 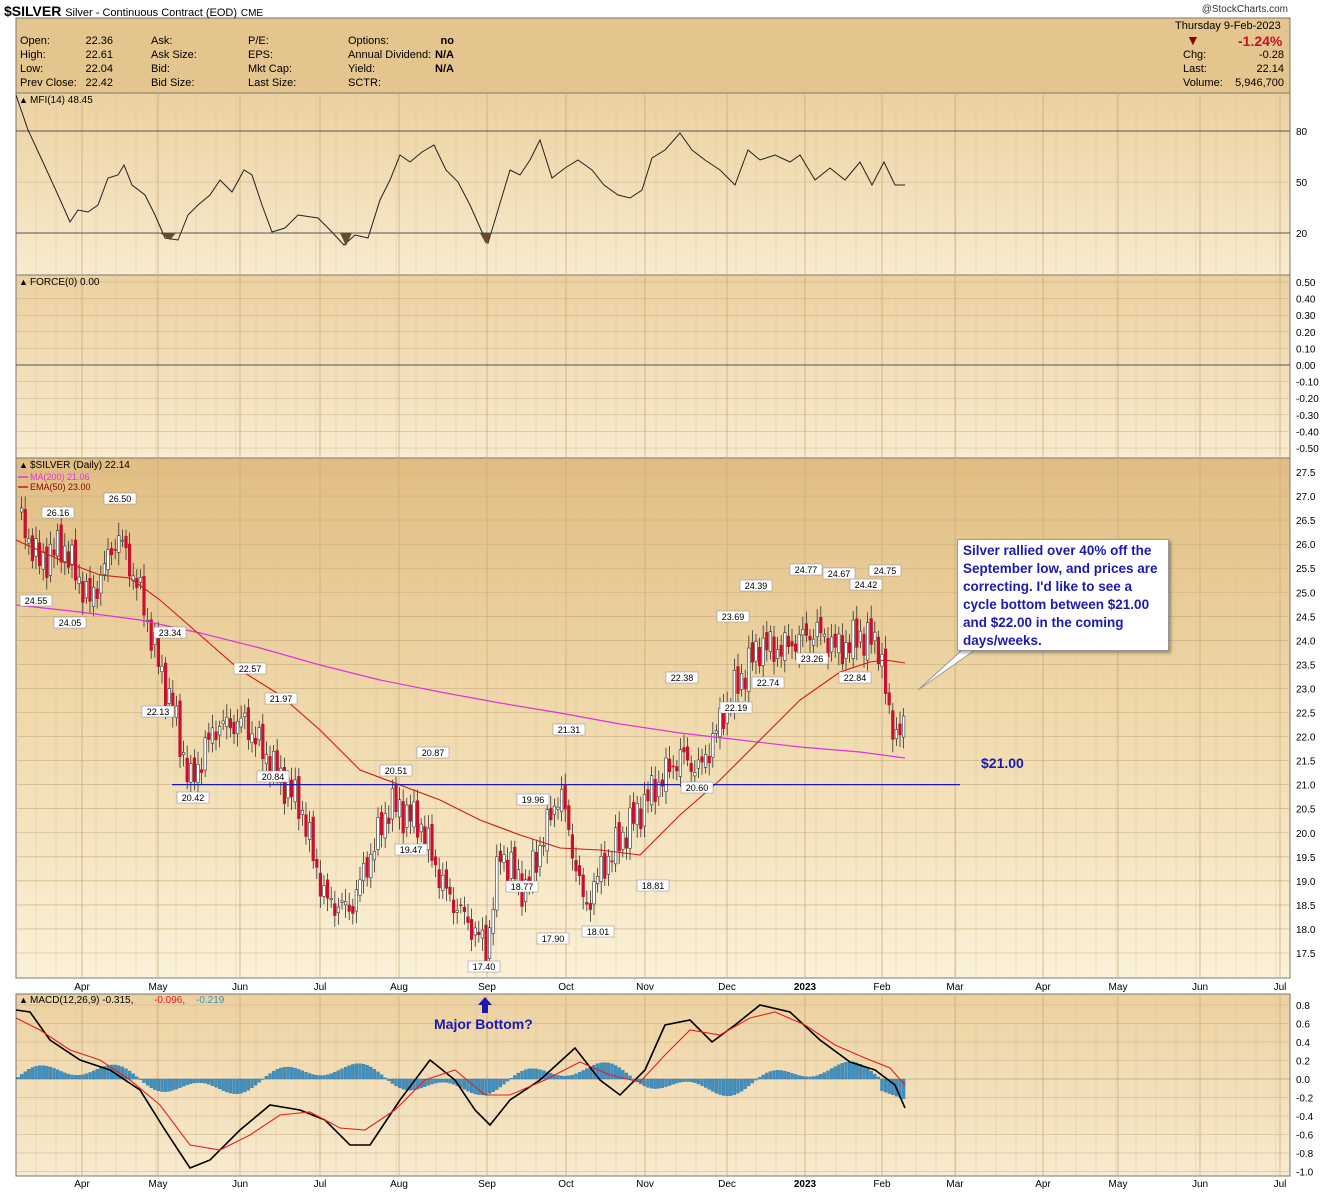 I want to click on price-data-label: 26.50, so click(x=120, y=499).